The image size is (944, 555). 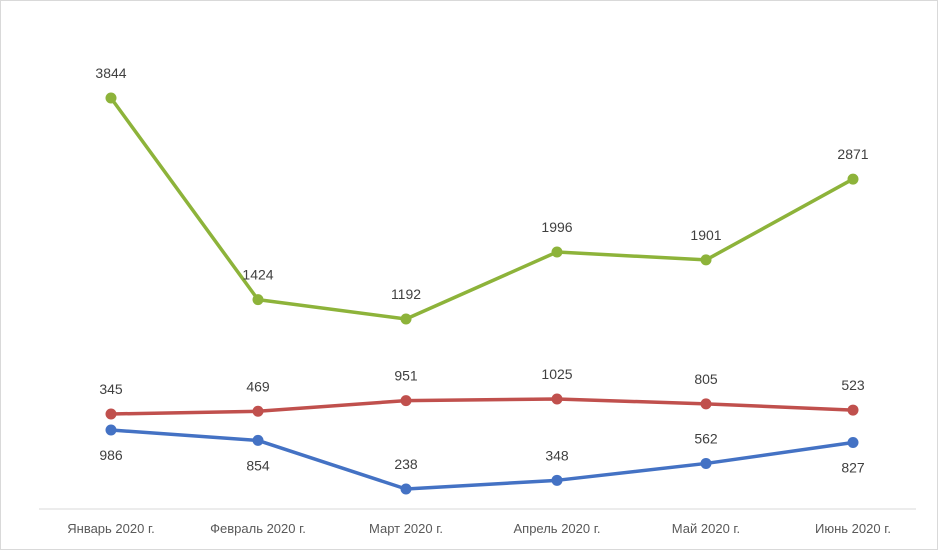 I want to click on data-label: 951, so click(x=406, y=376).